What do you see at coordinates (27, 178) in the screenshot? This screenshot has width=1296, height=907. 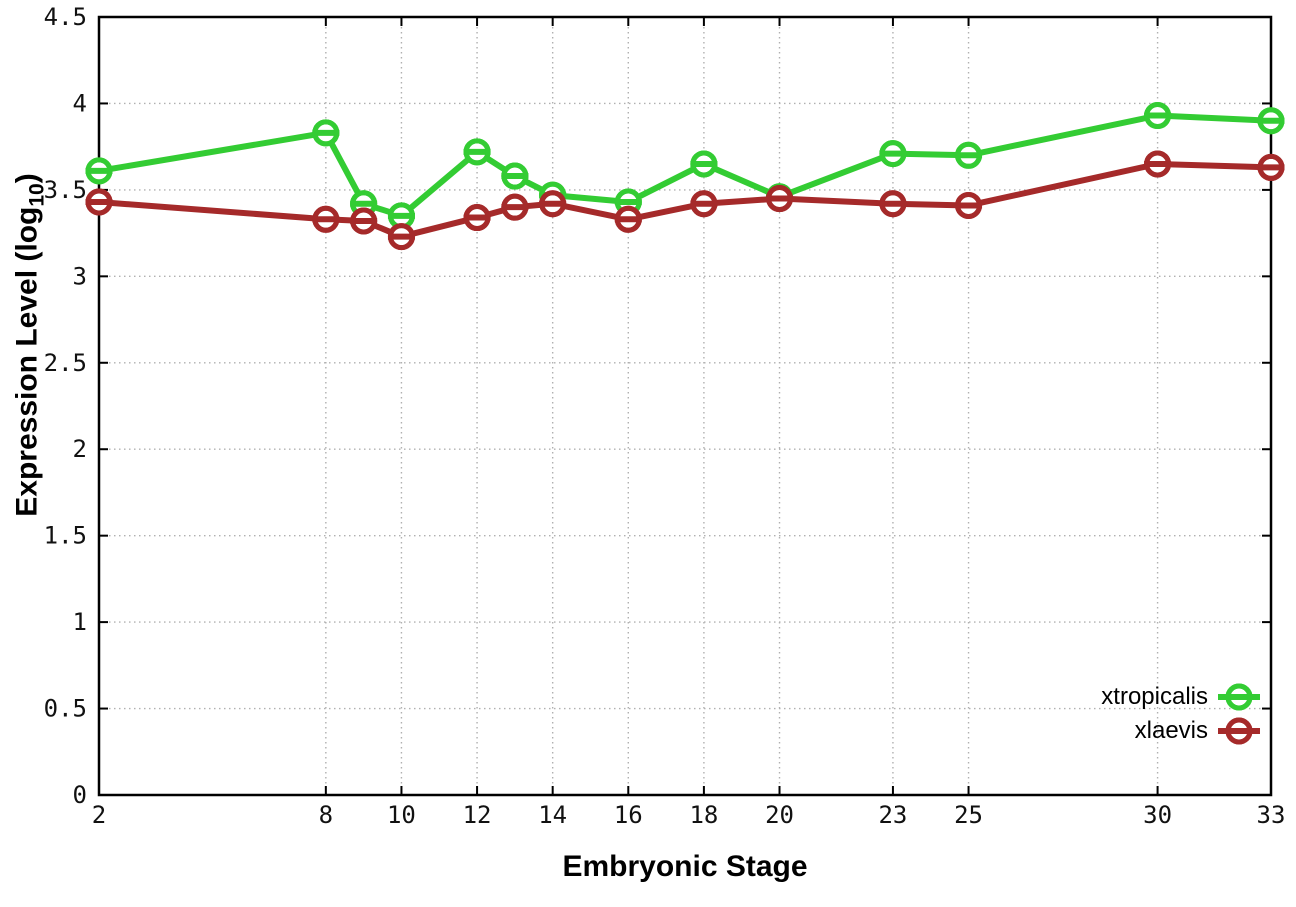 I see `y-axis-title-suffix: )` at bounding box center [27, 178].